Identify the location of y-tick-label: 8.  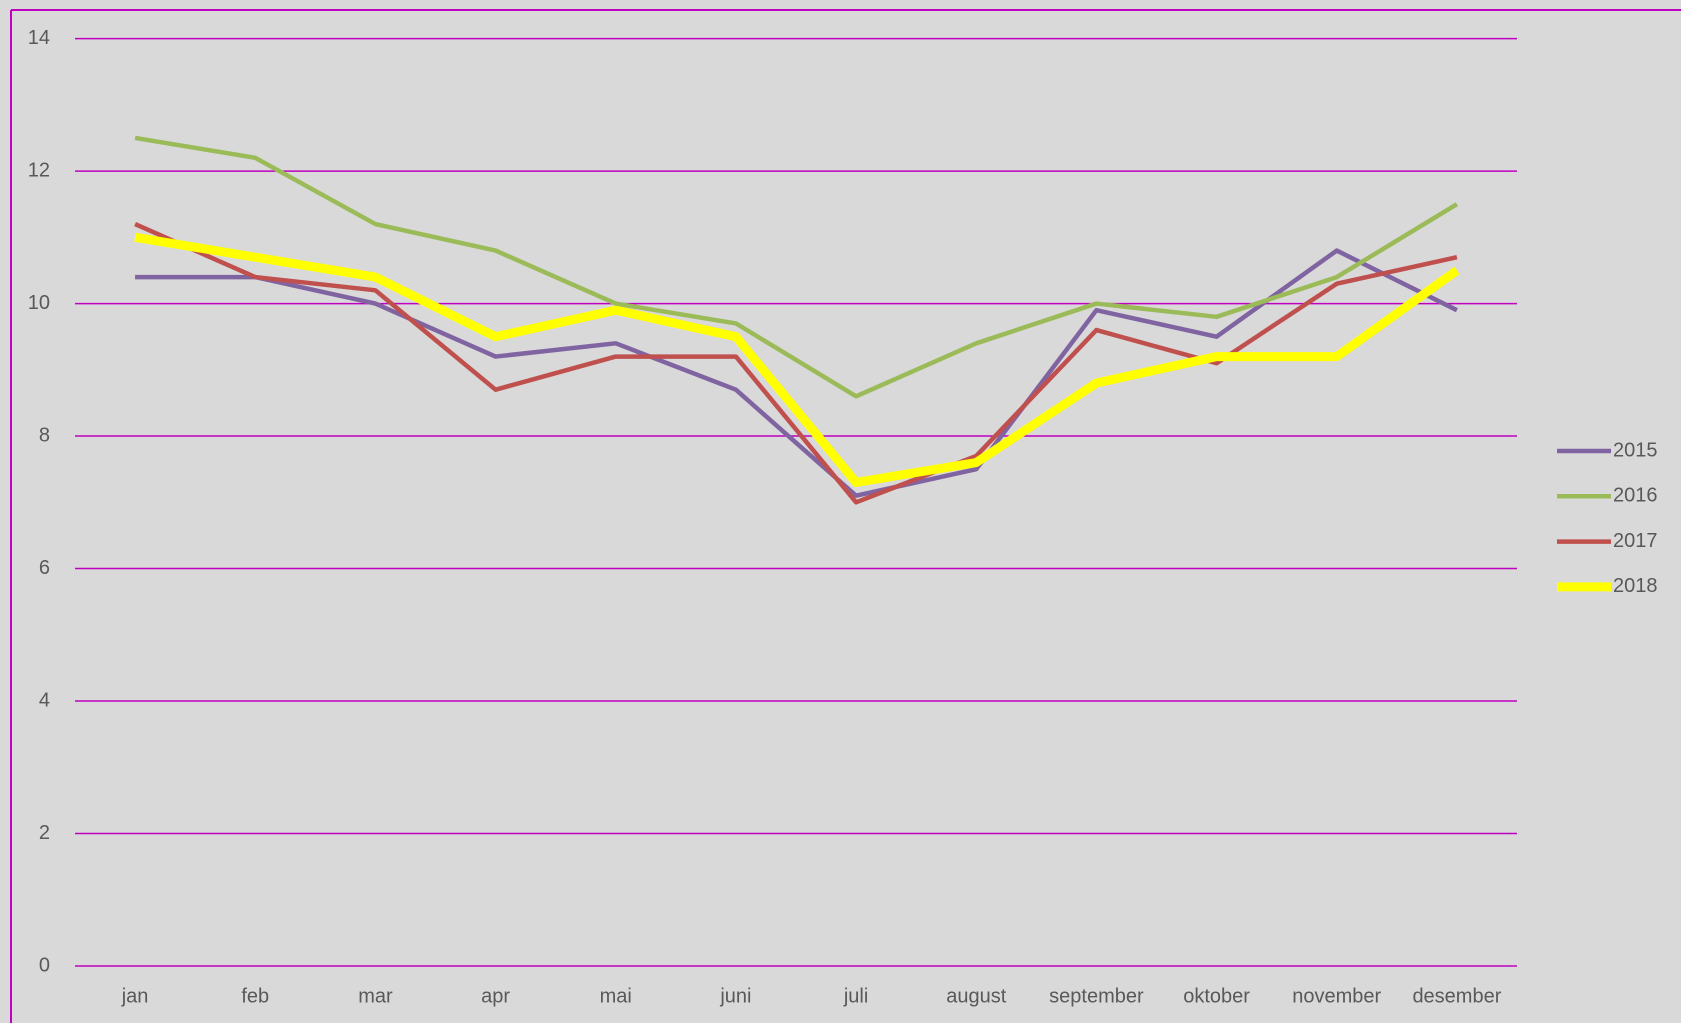
(44, 435).